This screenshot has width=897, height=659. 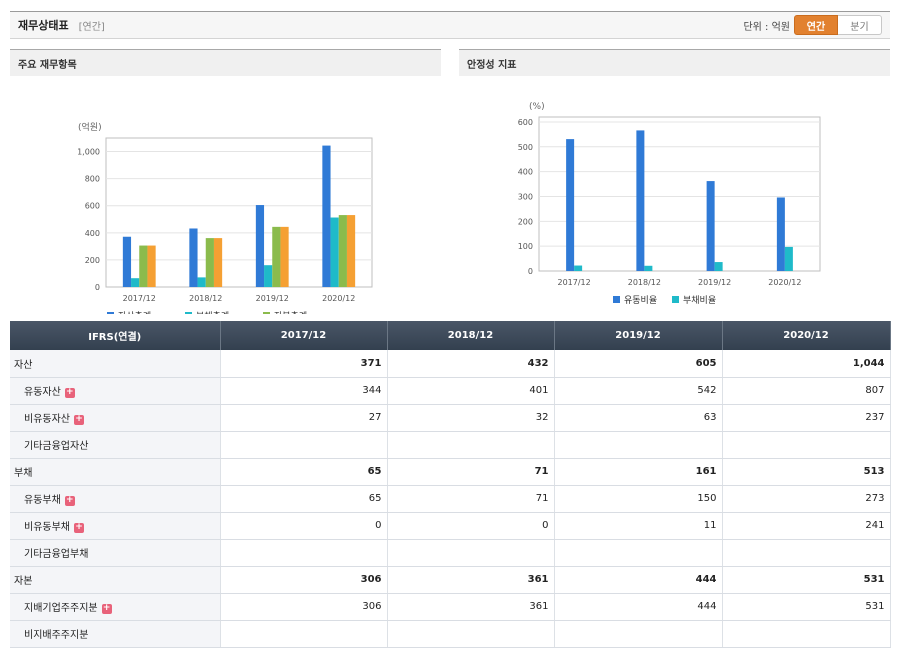 I want to click on value-cell: 344, so click(x=304, y=391).